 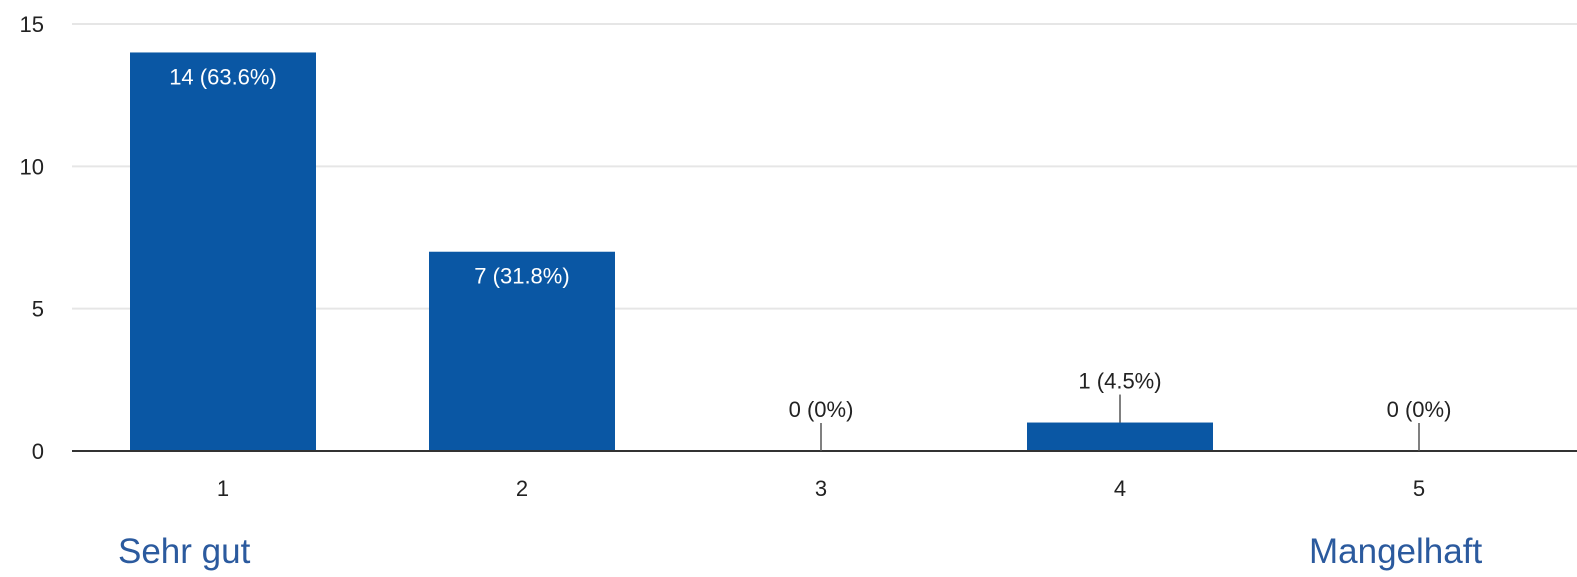 What do you see at coordinates (223, 76) in the screenshot?
I see `data-label: 14 (63.6%)` at bounding box center [223, 76].